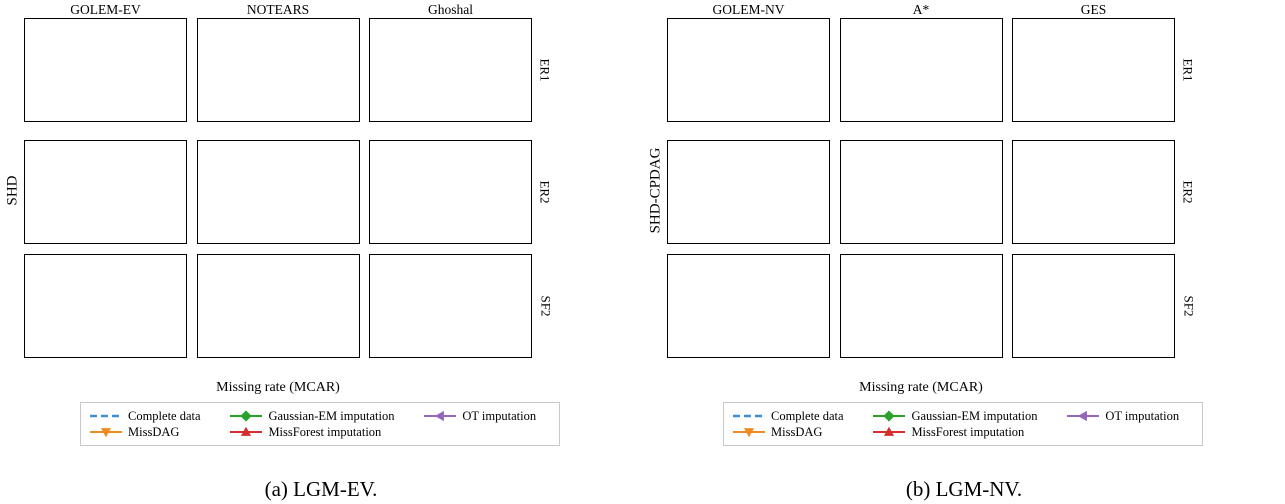 The width and height of the screenshot is (1285, 504). Describe the element at coordinates (12, 190) in the screenshot. I see `y-axis-label-a: SHD` at that location.